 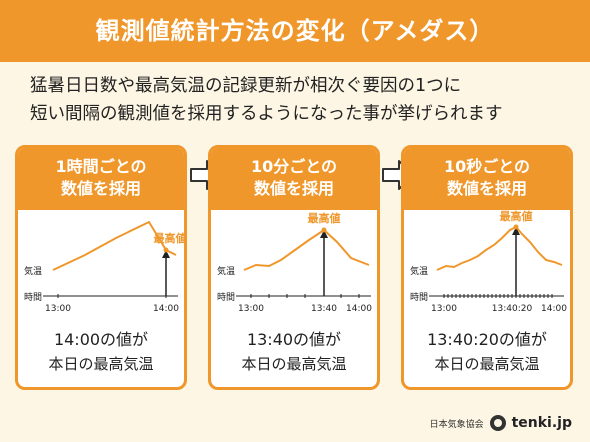 I want to click on card-header-line-1: 10分ごとの, so click(x=294, y=166).